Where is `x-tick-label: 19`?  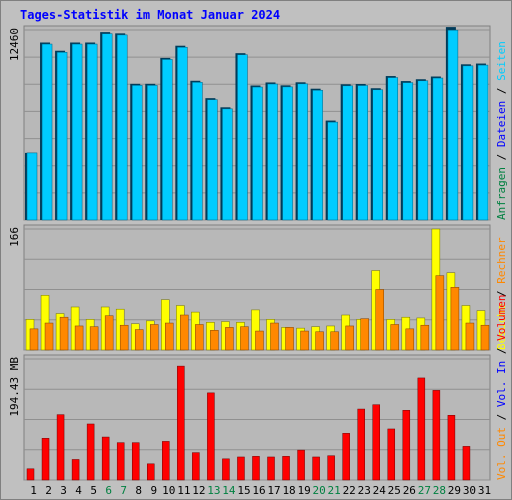 x-tick-label: 19 is located at coordinates (303, 490).